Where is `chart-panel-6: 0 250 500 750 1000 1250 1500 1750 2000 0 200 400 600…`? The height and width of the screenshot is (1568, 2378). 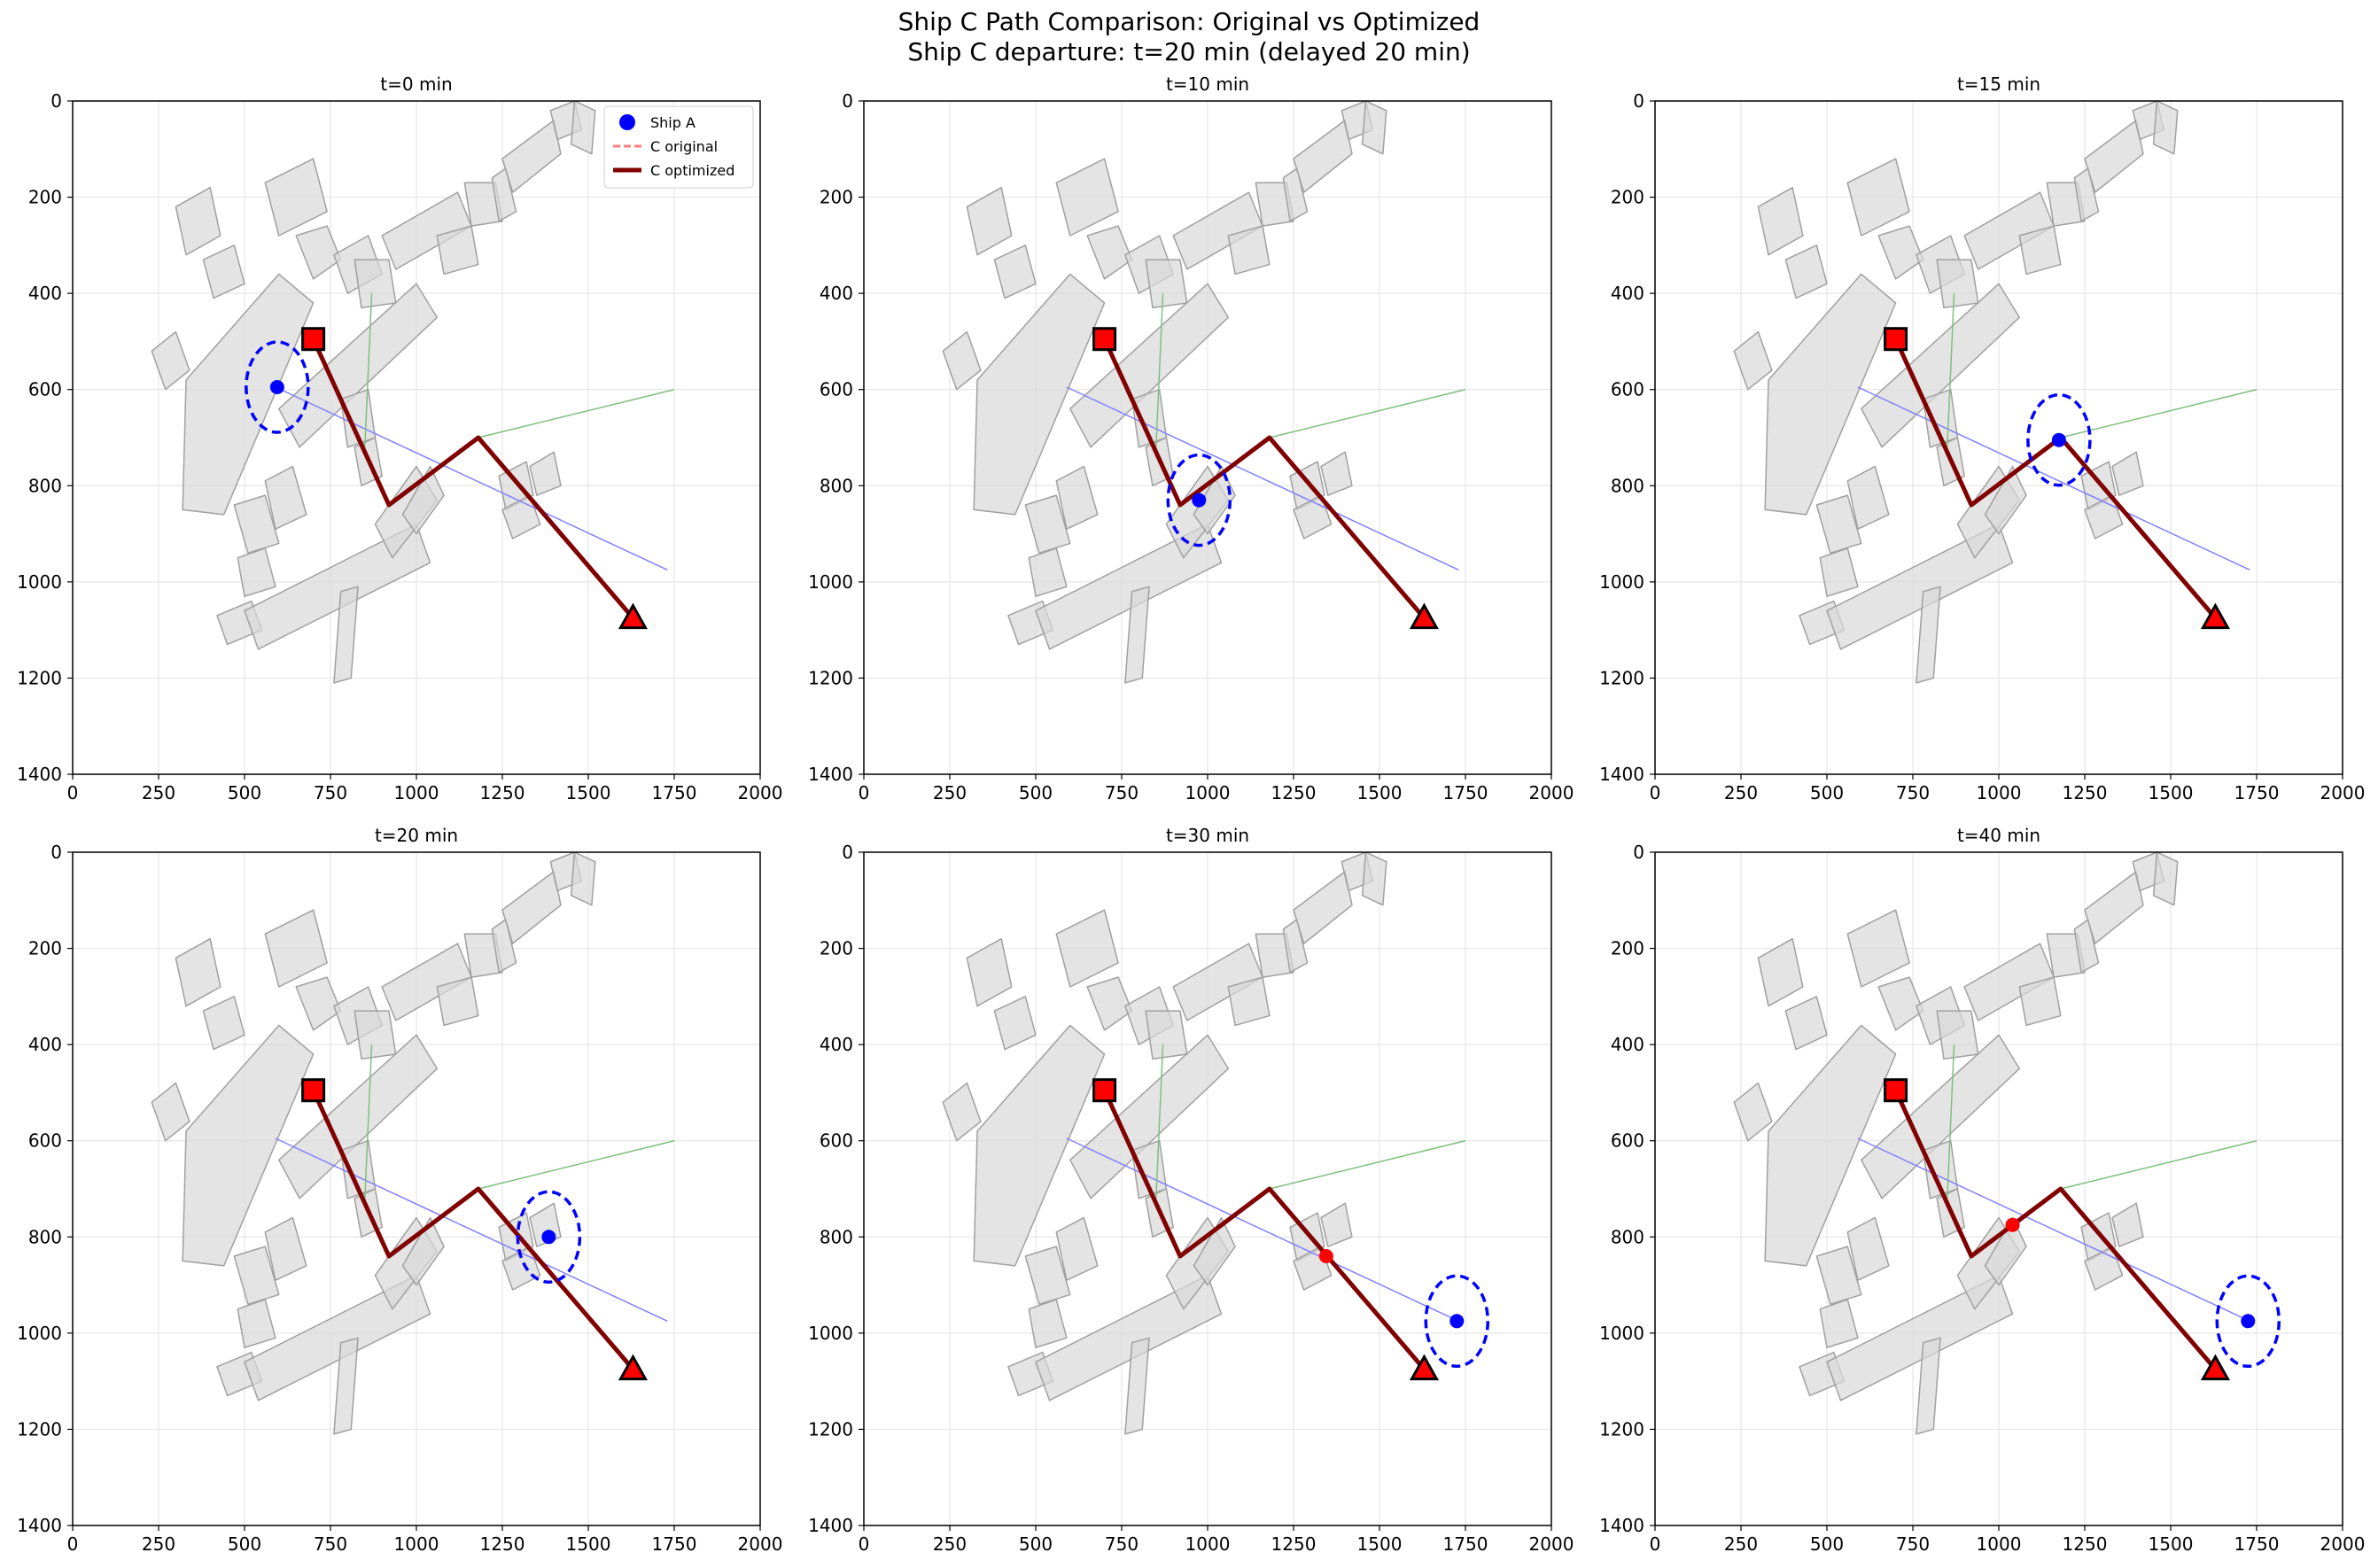 chart-panel-6: 0 250 500 750 1000 1250 1500 1750 2000 0 200 400 600… is located at coordinates (1982, 1190).